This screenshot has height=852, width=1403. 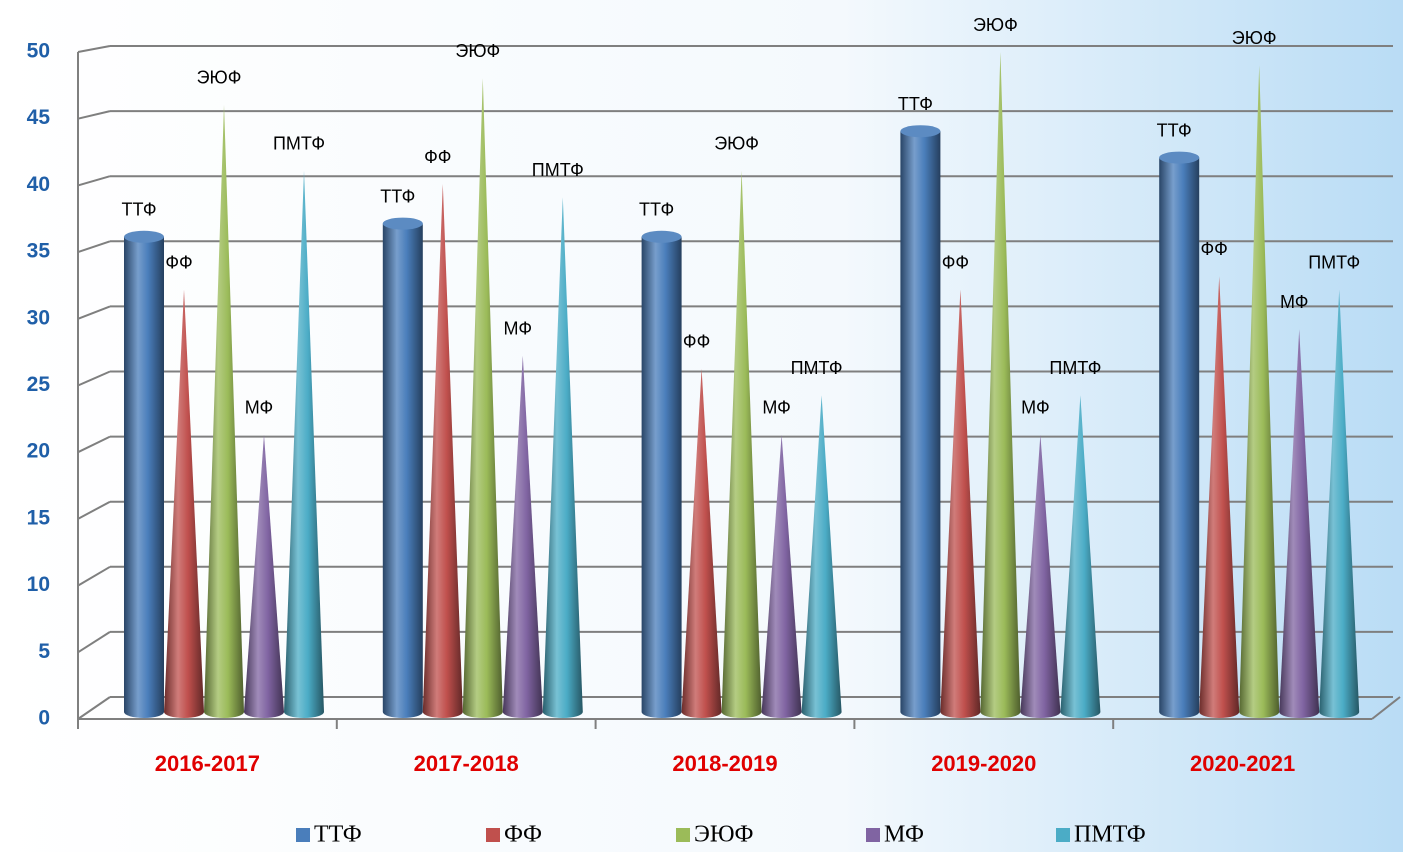 What do you see at coordinates (1386, 708) in the screenshot?
I see `floor-edge` at bounding box center [1386, 708].